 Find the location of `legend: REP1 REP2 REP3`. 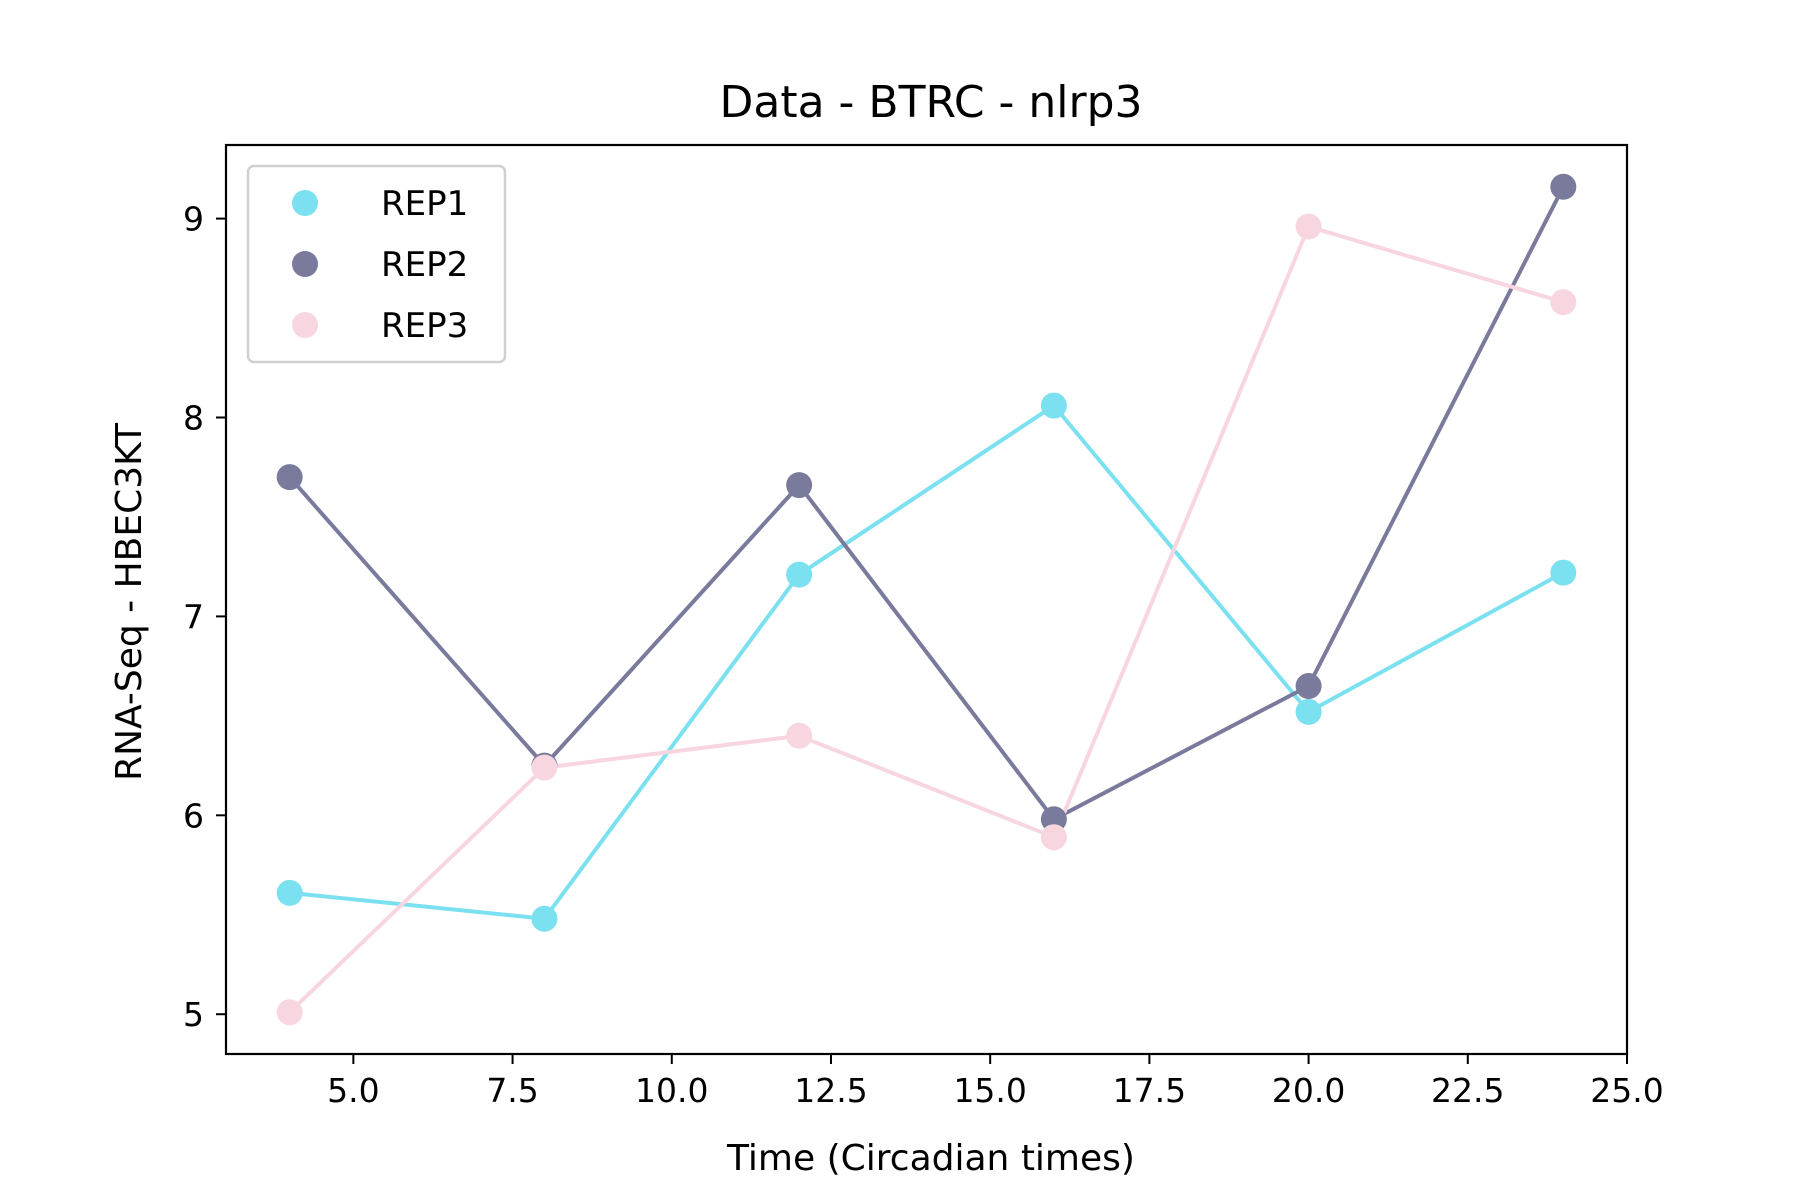

legend: REP1 REP2 REP3 is located at coordinates (376, 264).